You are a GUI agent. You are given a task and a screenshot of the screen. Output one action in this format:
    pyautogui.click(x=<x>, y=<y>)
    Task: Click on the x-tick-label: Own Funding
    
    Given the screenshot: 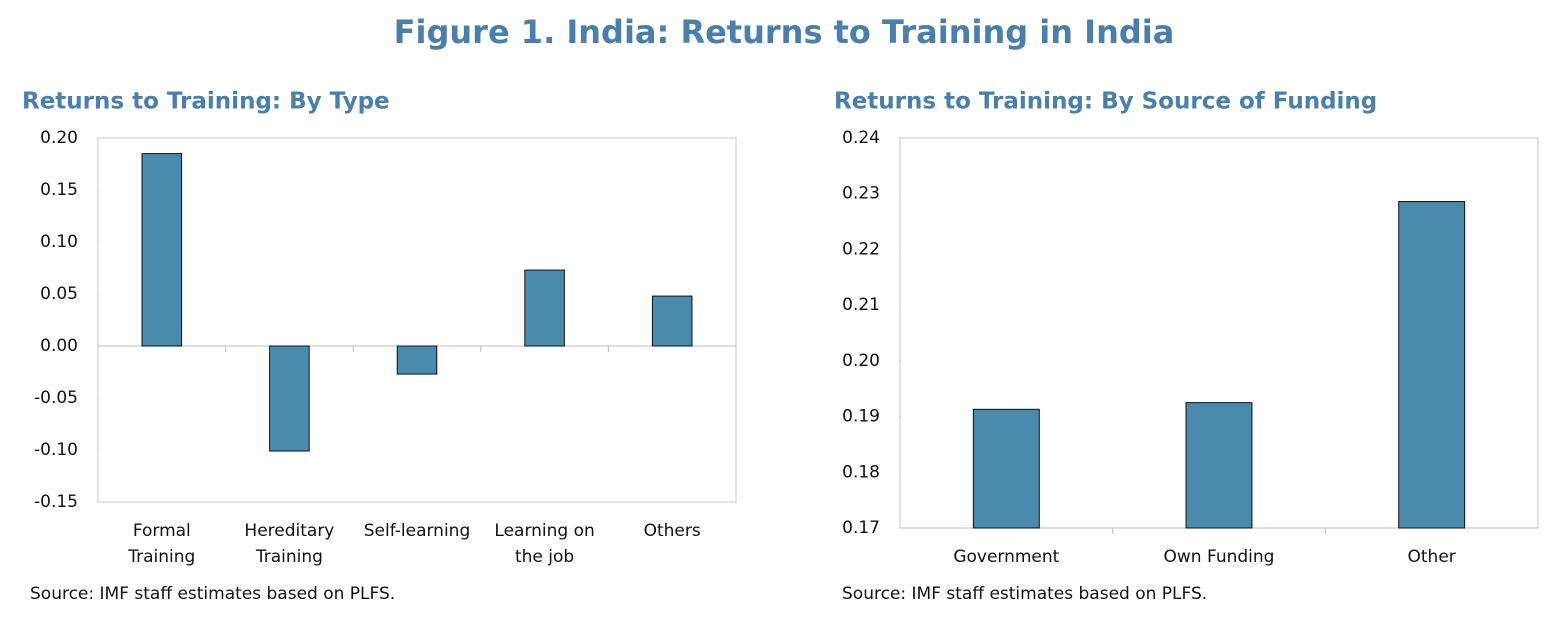 What is the action you would take?
    pyautogui.click(x=1219, y=557)
    